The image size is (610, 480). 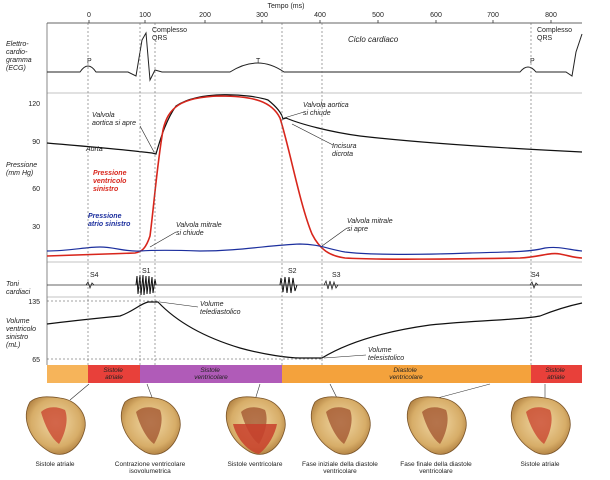 What do you see at coordinates (258, 61) in the screenshot?
I see `ecg-t-label: T` at bounding box center [258, 61].